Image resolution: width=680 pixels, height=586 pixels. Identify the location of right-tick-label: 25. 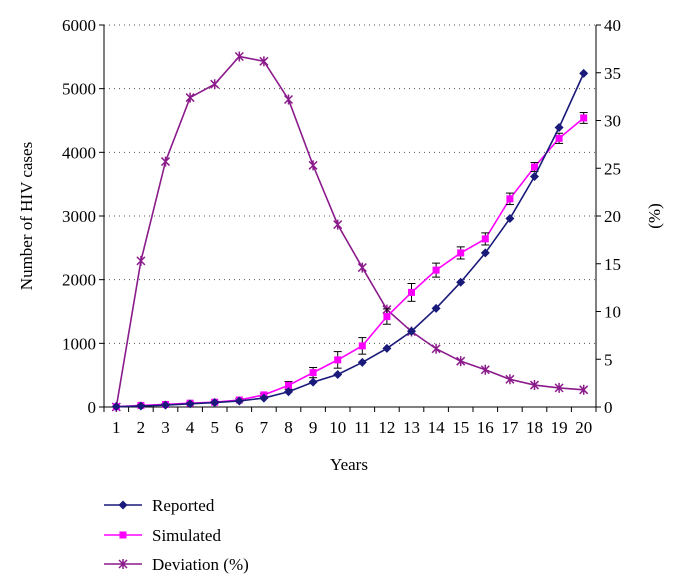
(612, 168).